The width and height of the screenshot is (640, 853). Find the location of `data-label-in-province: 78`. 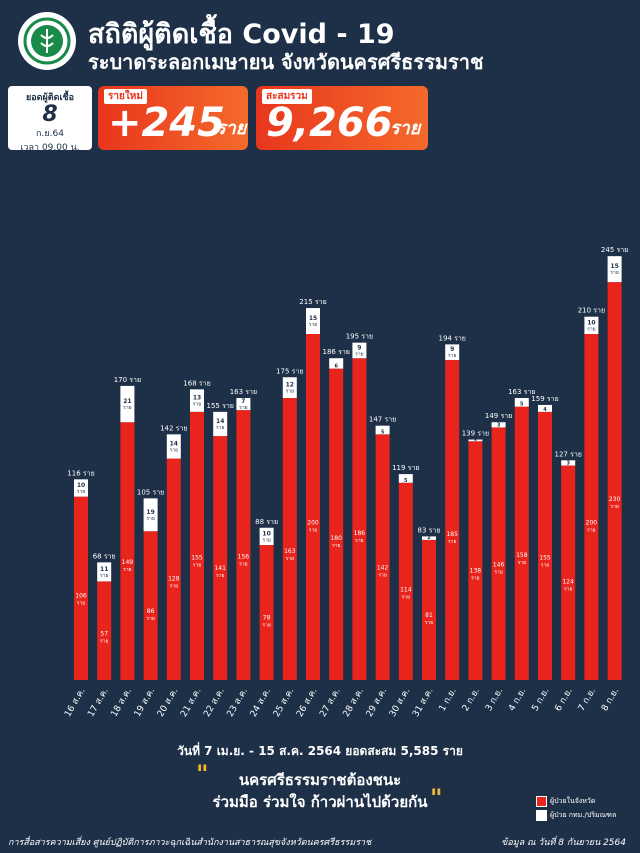

data-label-in-province: 78 is located at coordinates (267, 617).